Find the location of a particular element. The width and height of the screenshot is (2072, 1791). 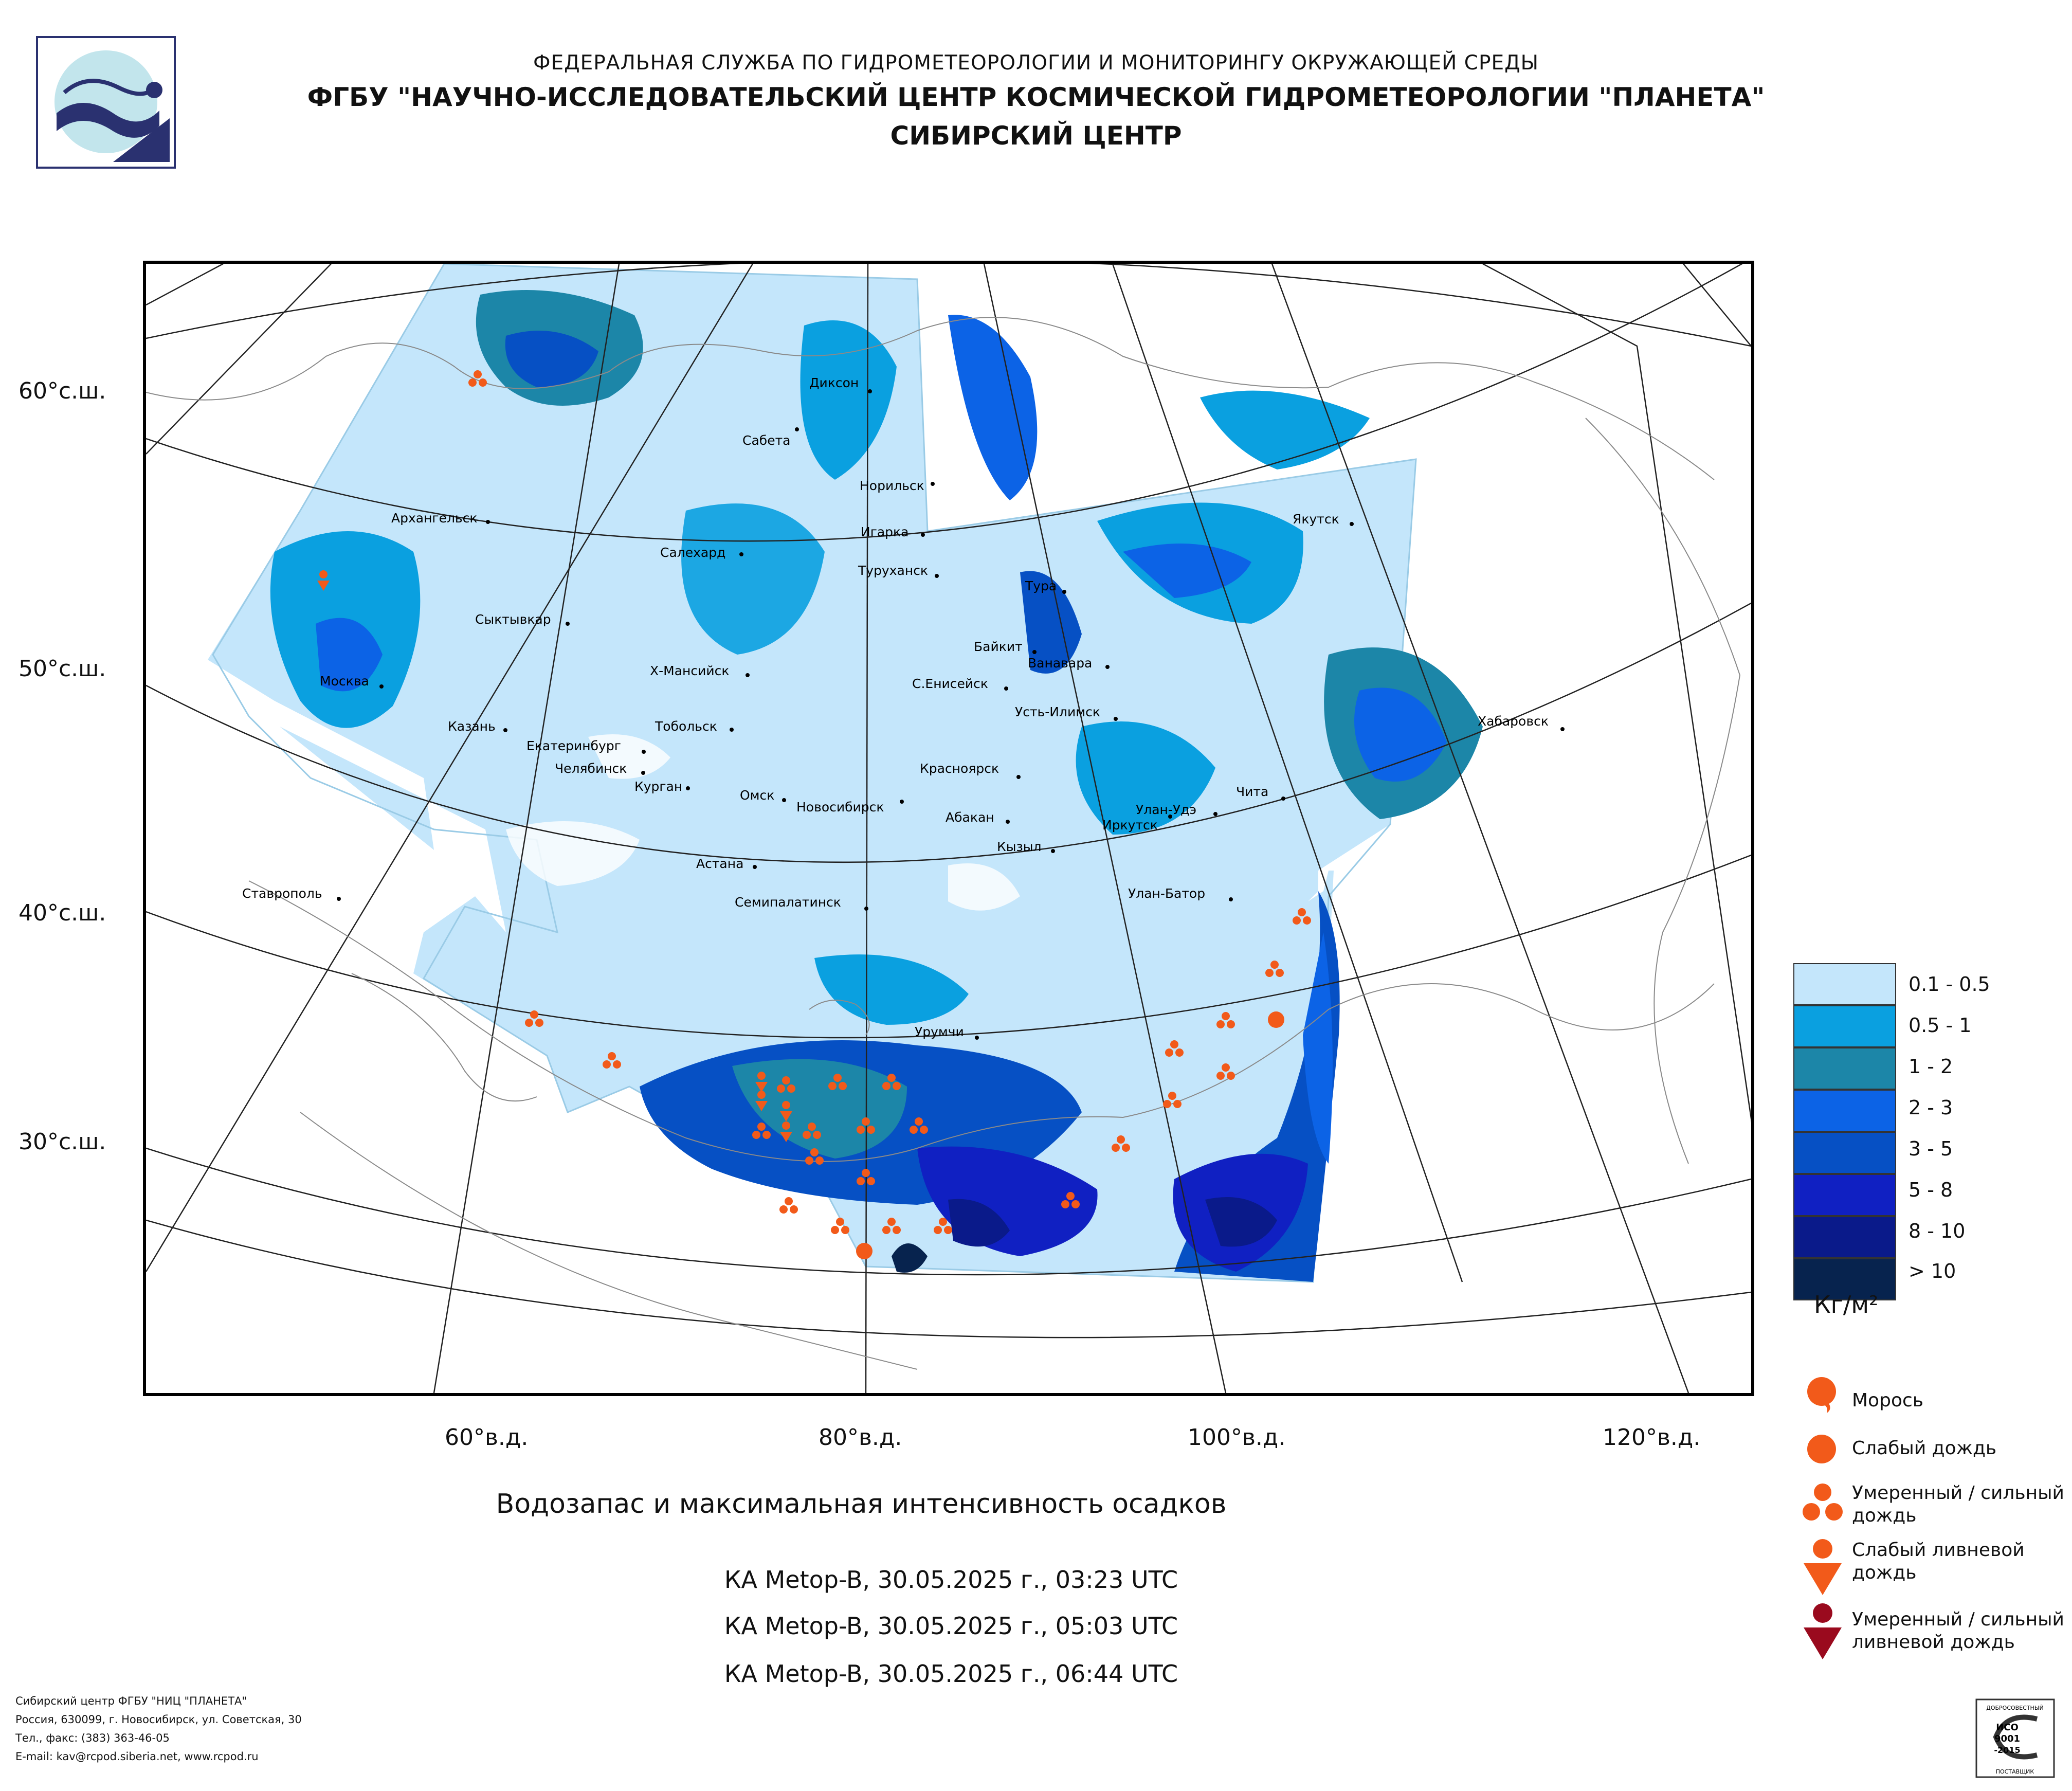

header-center: СИБИРСКИЙ ЦЕНТР is located at coordinates (1036, 136).